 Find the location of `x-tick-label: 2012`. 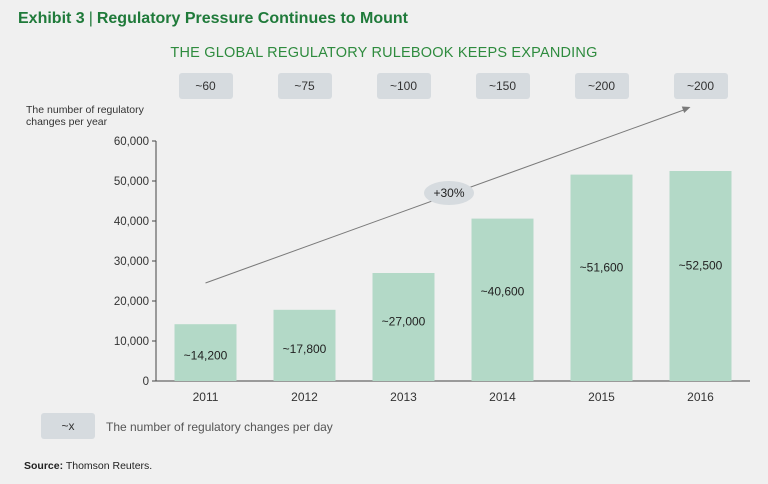

x-tick-label: 2012 is located at coordinates (304, 397).